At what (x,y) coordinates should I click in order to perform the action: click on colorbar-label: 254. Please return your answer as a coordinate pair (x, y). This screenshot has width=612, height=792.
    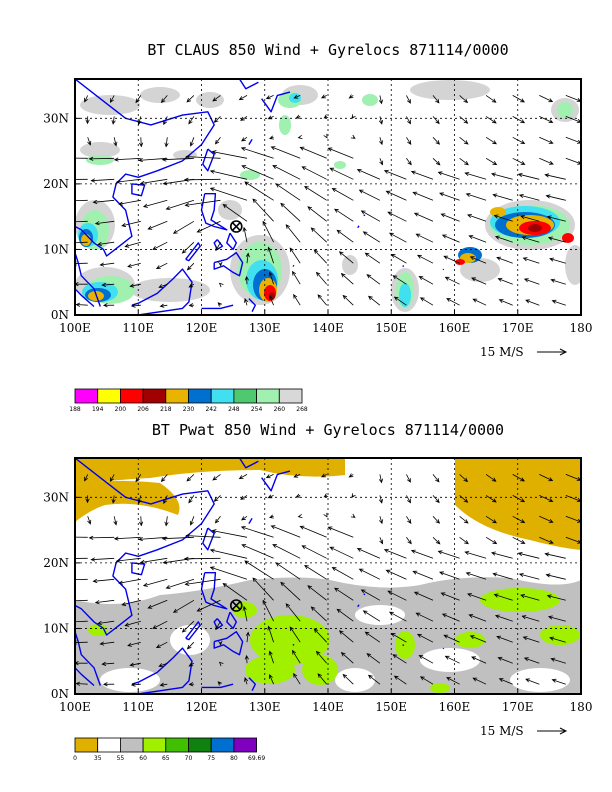
    Looking at the image, I should click on (257, 409).